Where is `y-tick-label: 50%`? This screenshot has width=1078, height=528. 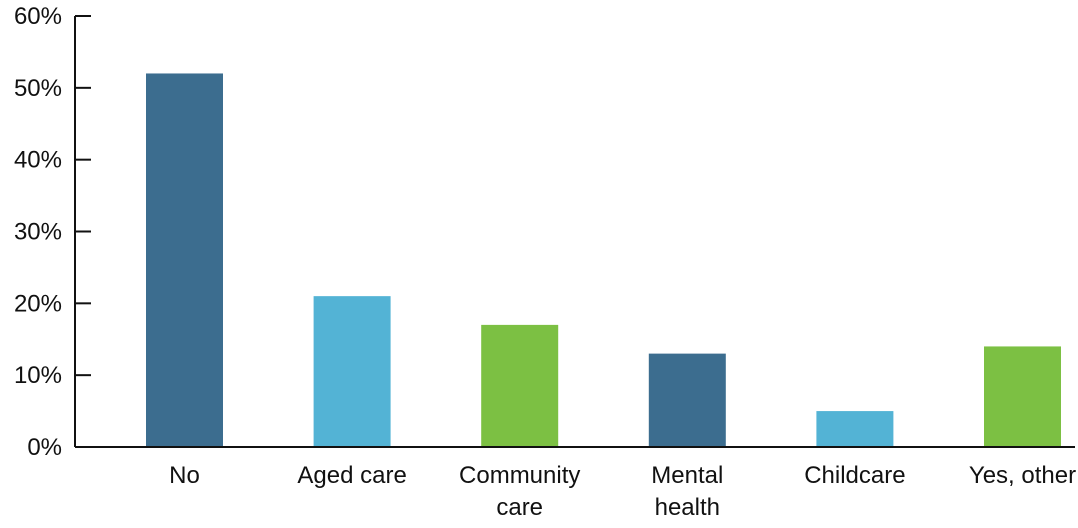
y-tick-label: 50% is located at coordinates (38, 88).